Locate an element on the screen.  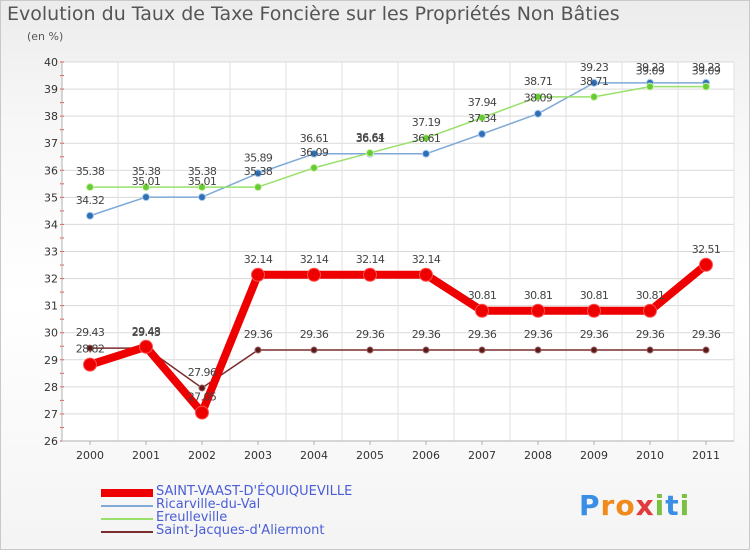
y-tick-label: 26 is located at coordinates (51, 441).